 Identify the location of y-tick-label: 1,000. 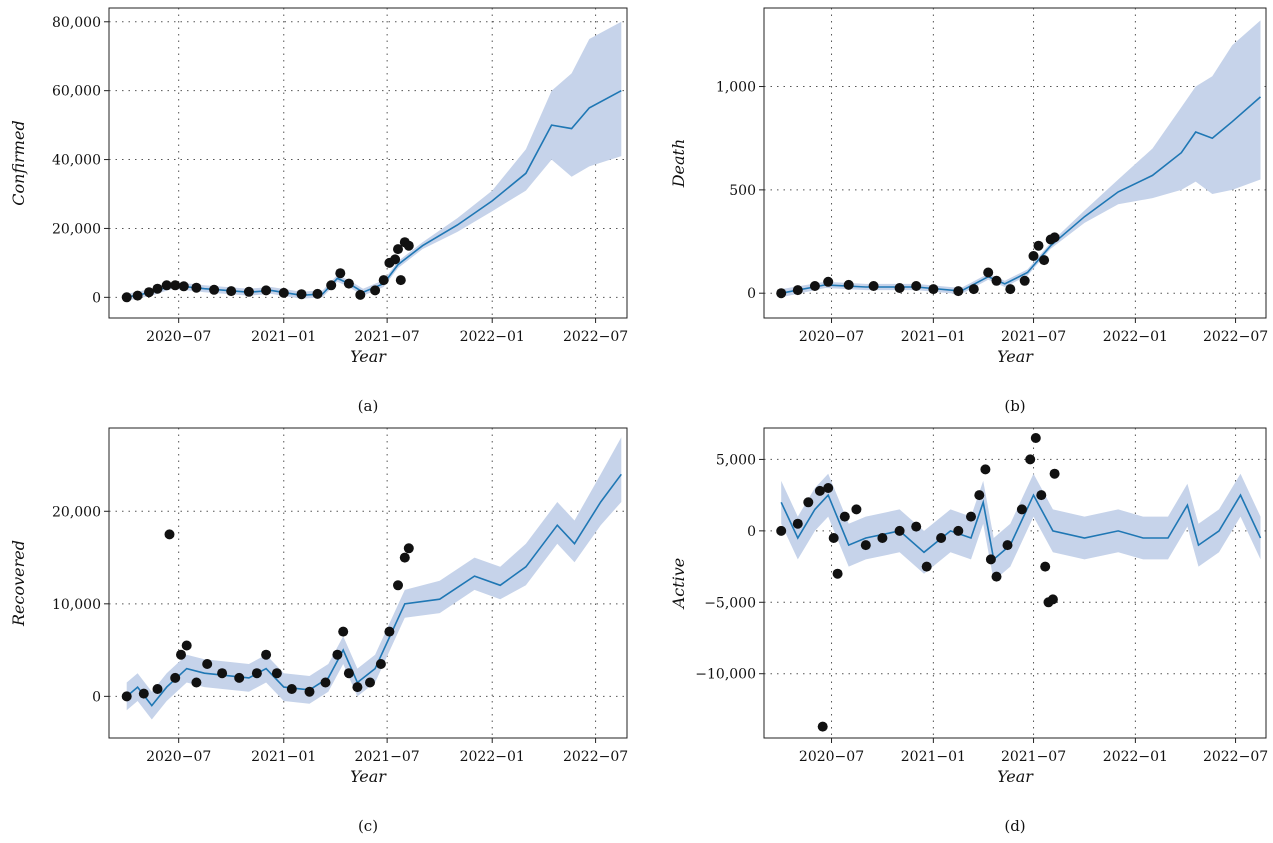
(736, 88).